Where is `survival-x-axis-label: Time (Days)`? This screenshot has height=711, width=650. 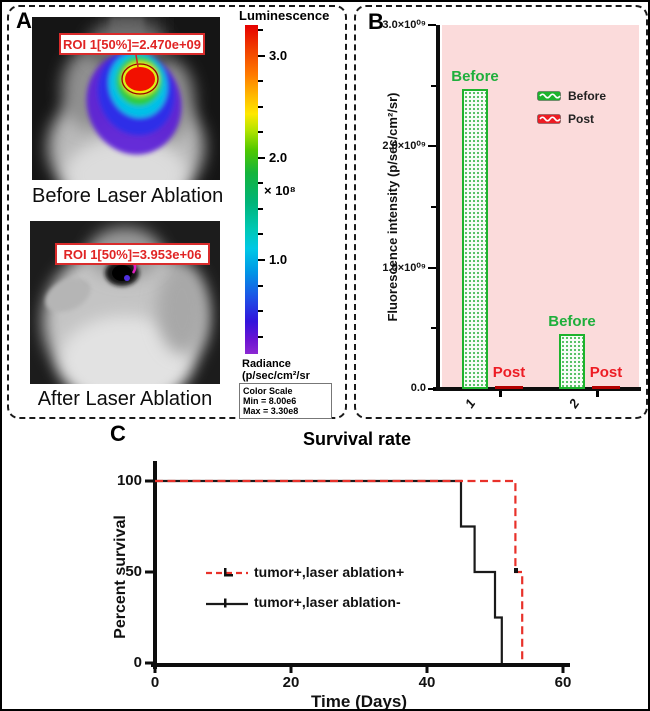
survival-x-axis-label: Time (Days) is located at coordinates (359, 701).